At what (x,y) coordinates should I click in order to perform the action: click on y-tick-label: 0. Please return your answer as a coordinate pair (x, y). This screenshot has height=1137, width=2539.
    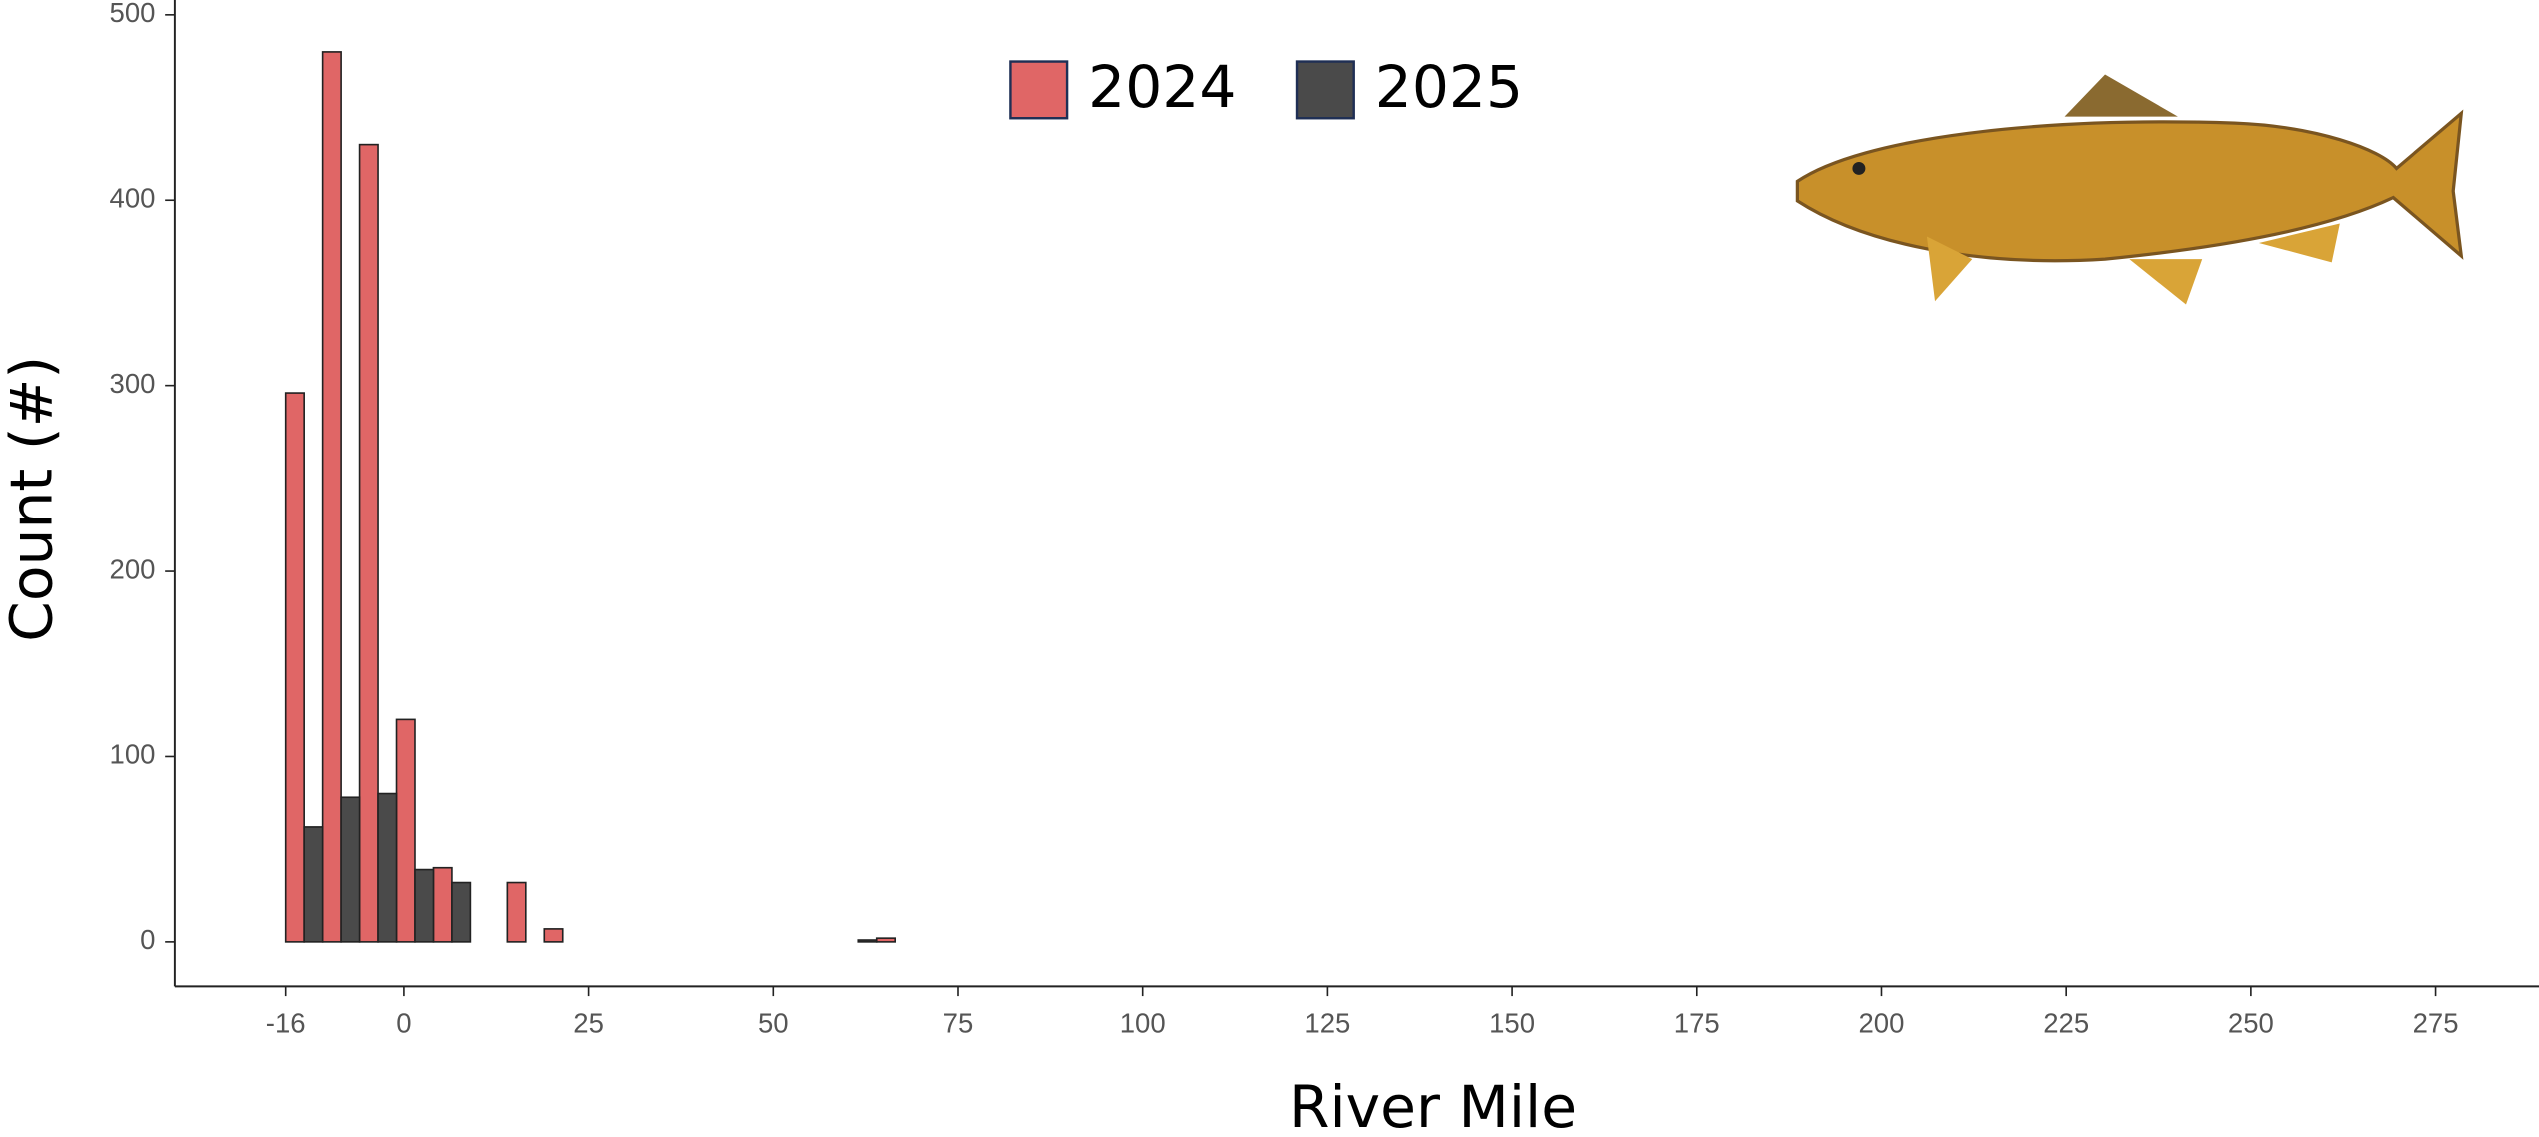
    Looking at the image, I should click on (147, 939).